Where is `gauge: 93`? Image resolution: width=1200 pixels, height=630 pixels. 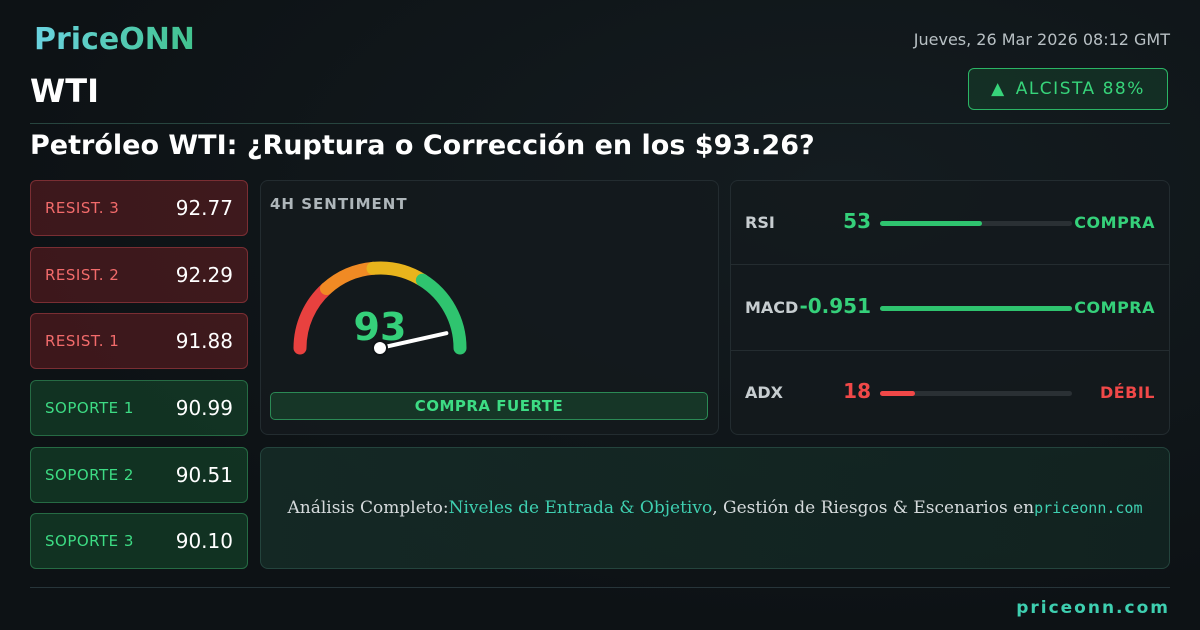
gauge: 93 is located at coordinates (380, 308).